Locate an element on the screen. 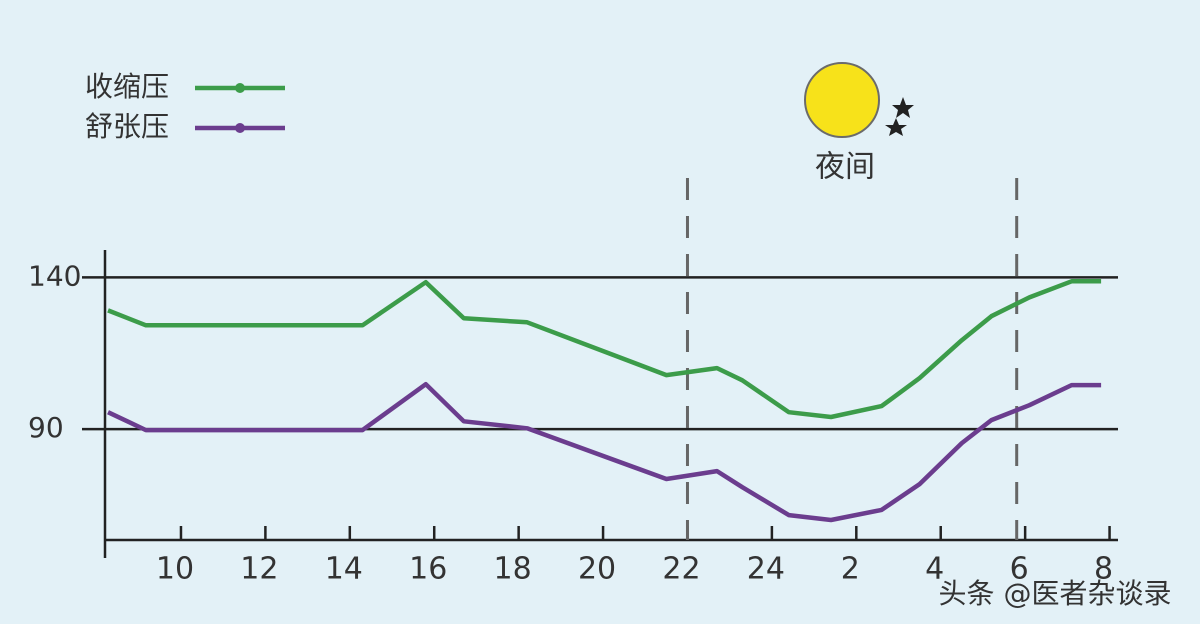  x-tick-label: 16 is located at coordinates (428, 569).